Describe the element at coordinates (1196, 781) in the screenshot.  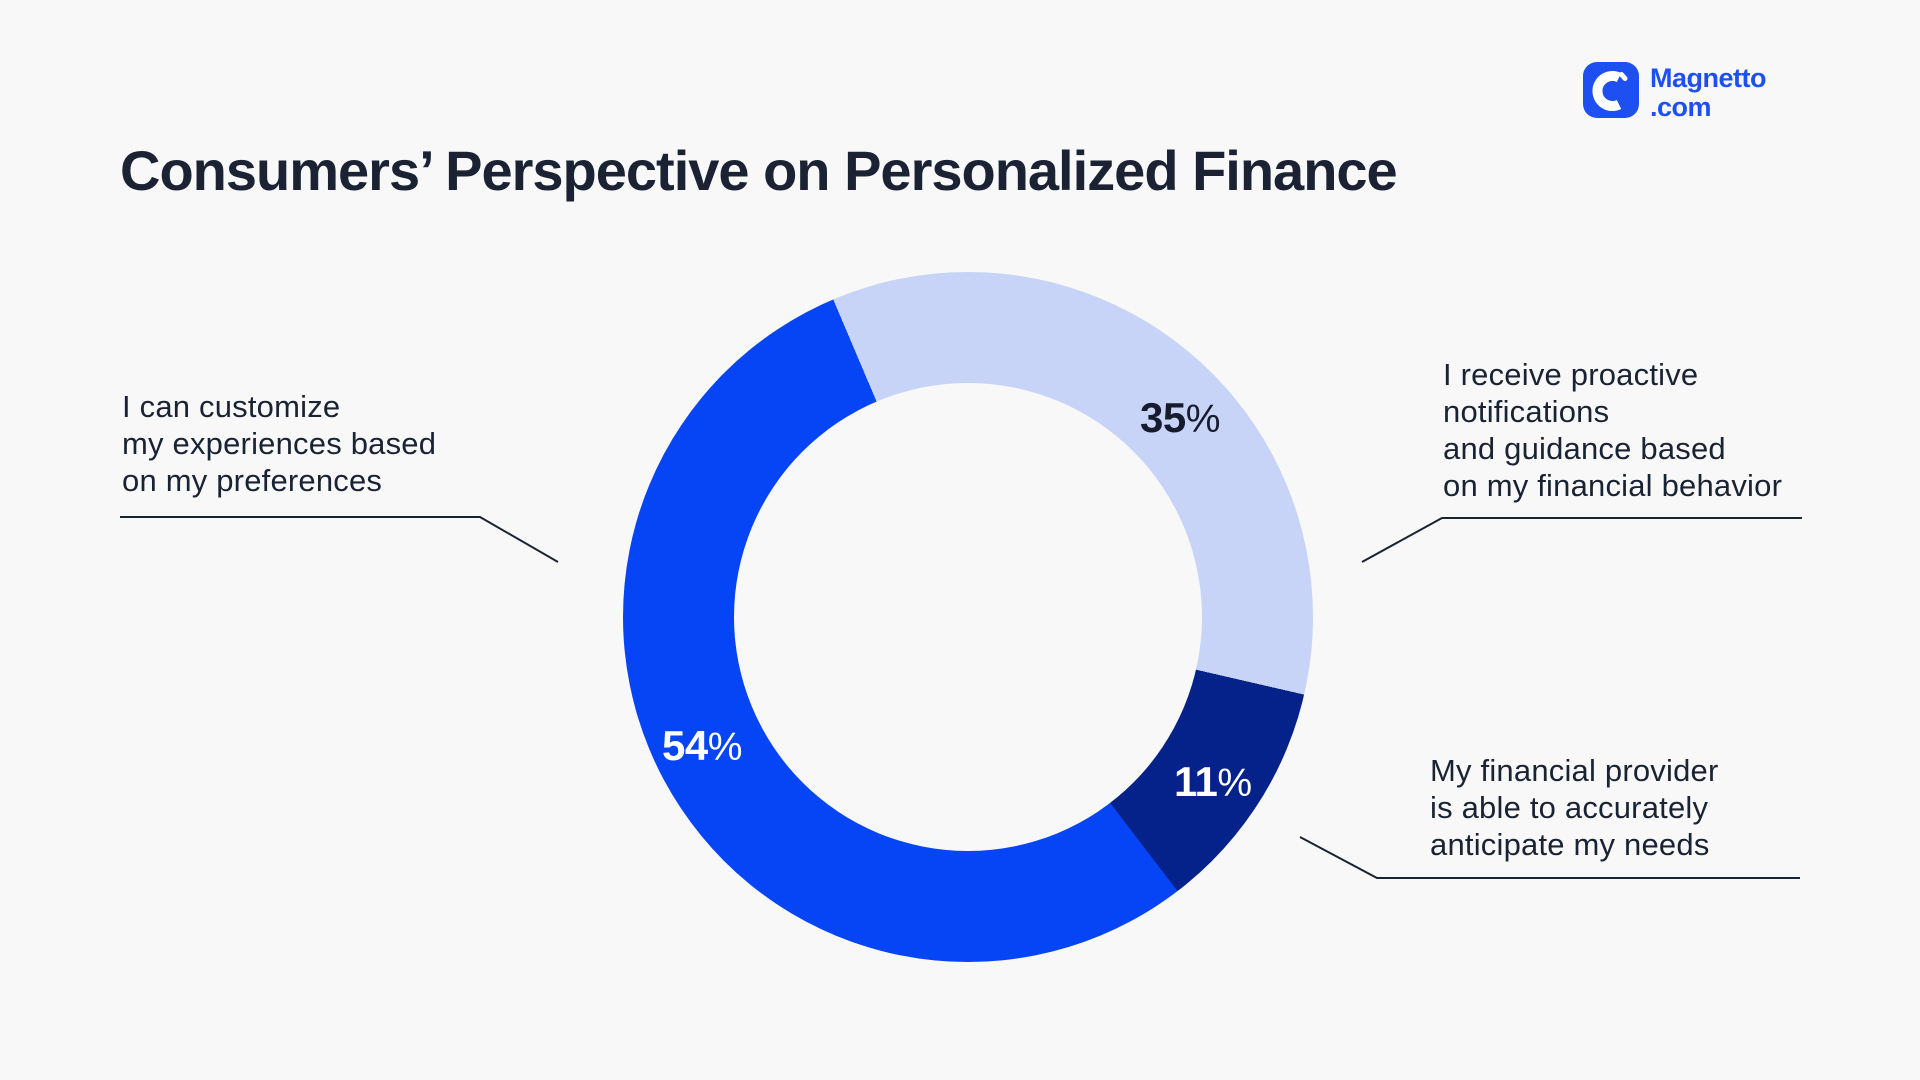
I see `segment-value-number: 11` at that location.